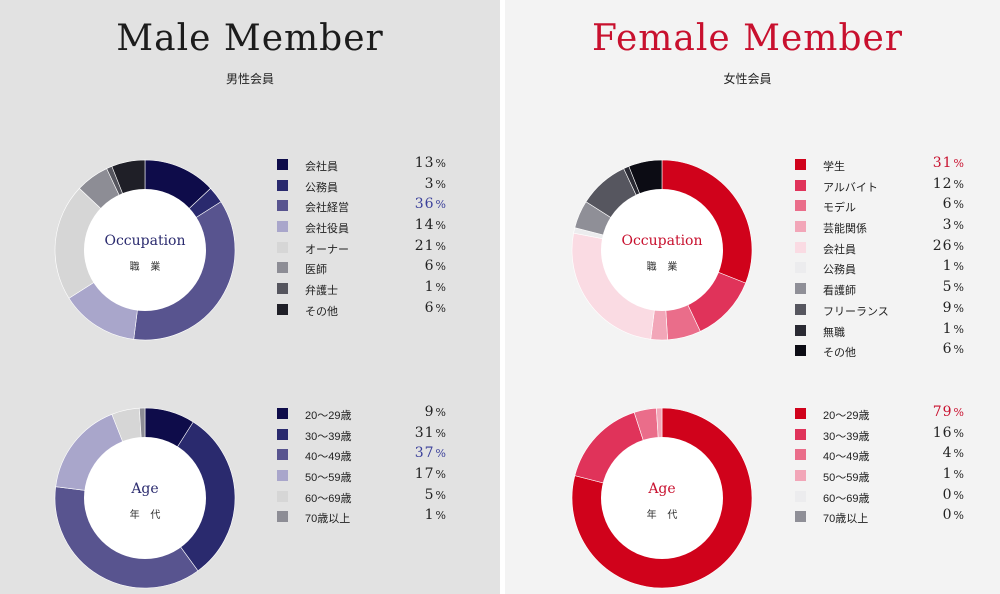 The height and width of the screenshot is (594, 1000). What do you see at coordinates (362, 310) in the screenshot?
I see `male-occupation-legend-item: その他 6%` at bounding box center [362, 310].